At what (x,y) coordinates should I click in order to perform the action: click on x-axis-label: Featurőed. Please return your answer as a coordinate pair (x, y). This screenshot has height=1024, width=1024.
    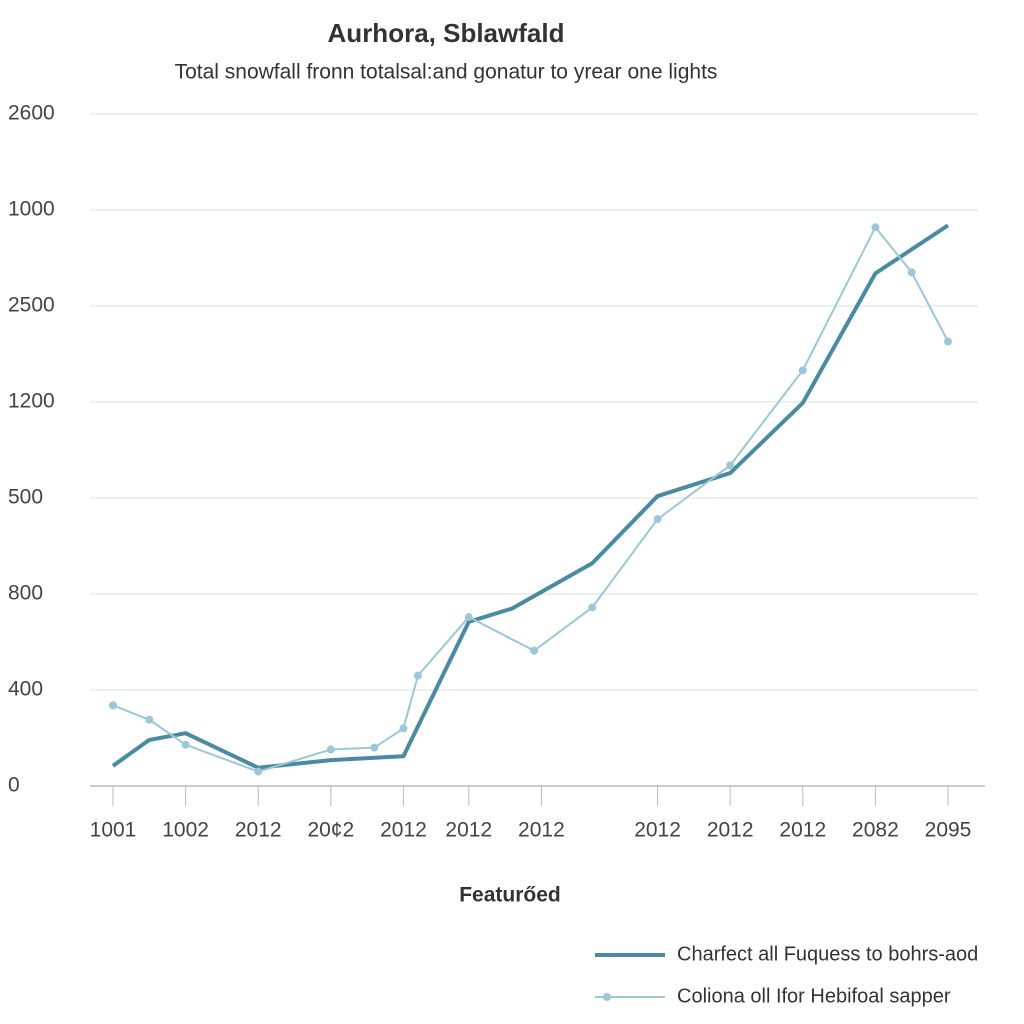
    Looking at the image, I should click on (510, 895).